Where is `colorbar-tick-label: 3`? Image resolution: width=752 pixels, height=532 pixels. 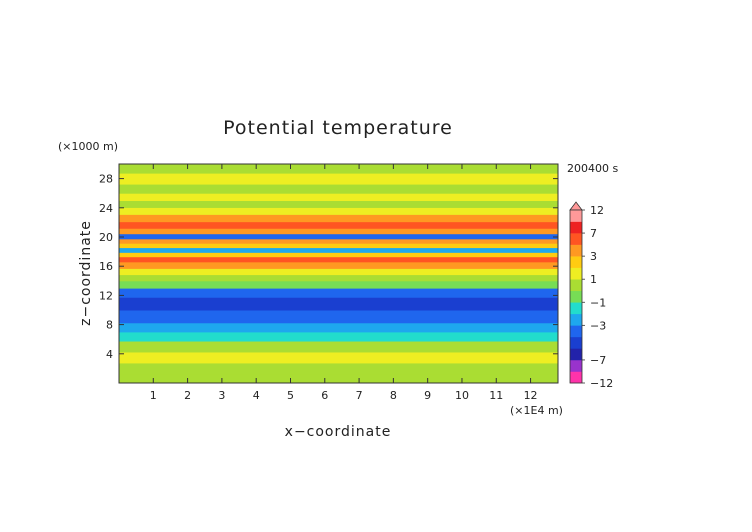 colorbar-tick-label: 3 is located at coordinates (593, 256).